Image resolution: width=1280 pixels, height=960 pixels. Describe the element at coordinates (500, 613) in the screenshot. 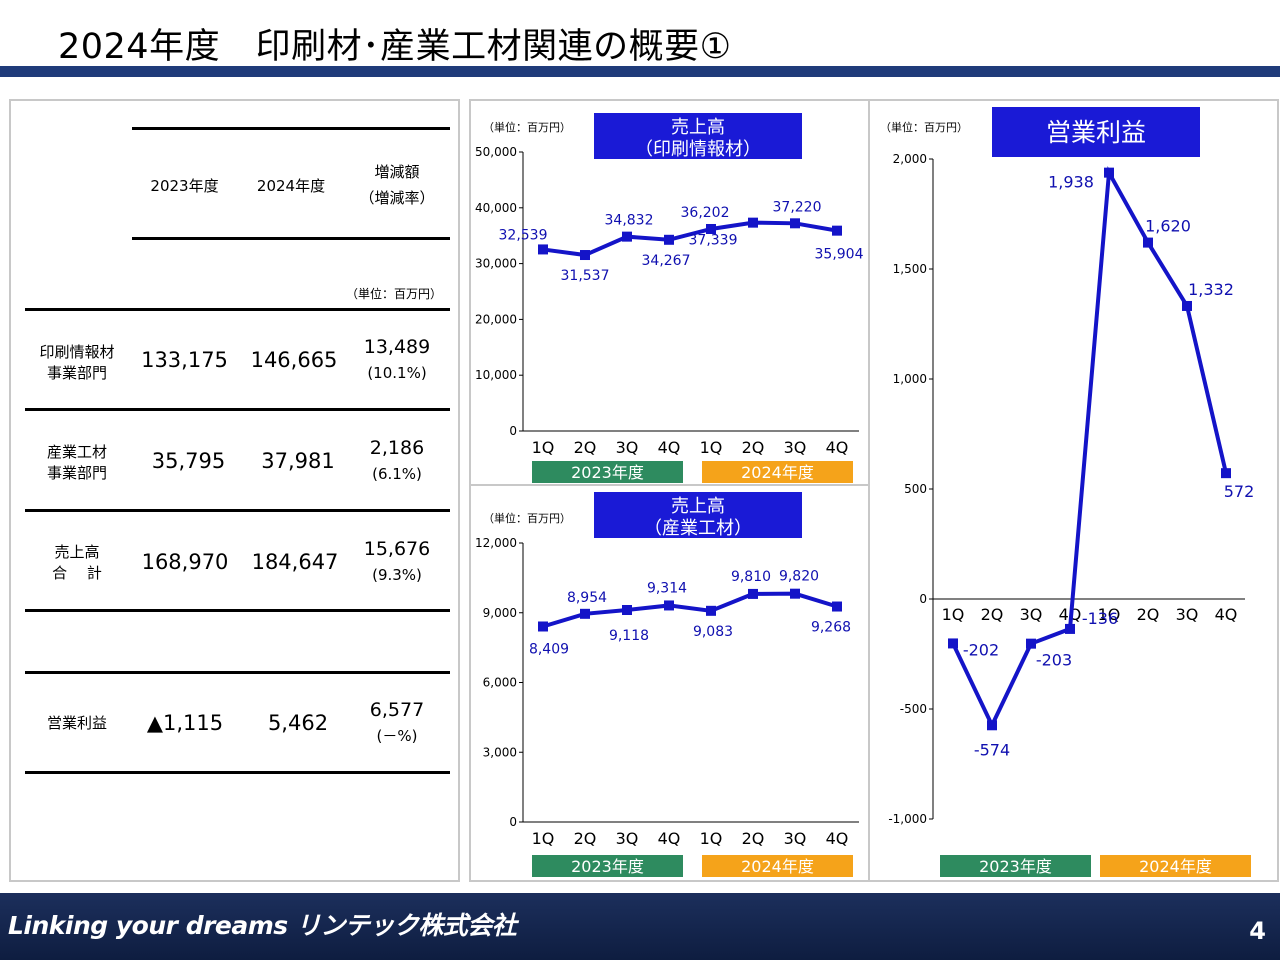

I see `y-tick-label: 9,000` at that location.